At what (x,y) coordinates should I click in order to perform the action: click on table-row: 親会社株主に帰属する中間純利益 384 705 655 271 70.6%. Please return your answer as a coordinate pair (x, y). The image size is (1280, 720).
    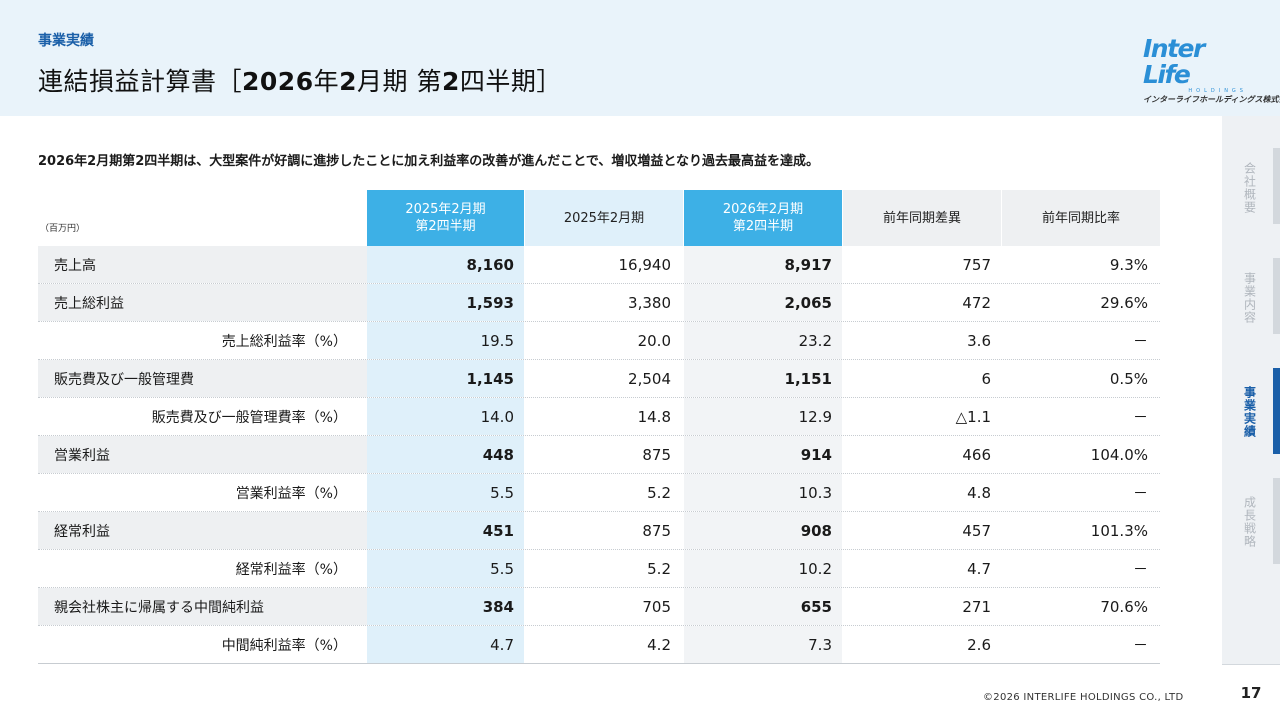
    Looking at the image, I should click on (599, 607).